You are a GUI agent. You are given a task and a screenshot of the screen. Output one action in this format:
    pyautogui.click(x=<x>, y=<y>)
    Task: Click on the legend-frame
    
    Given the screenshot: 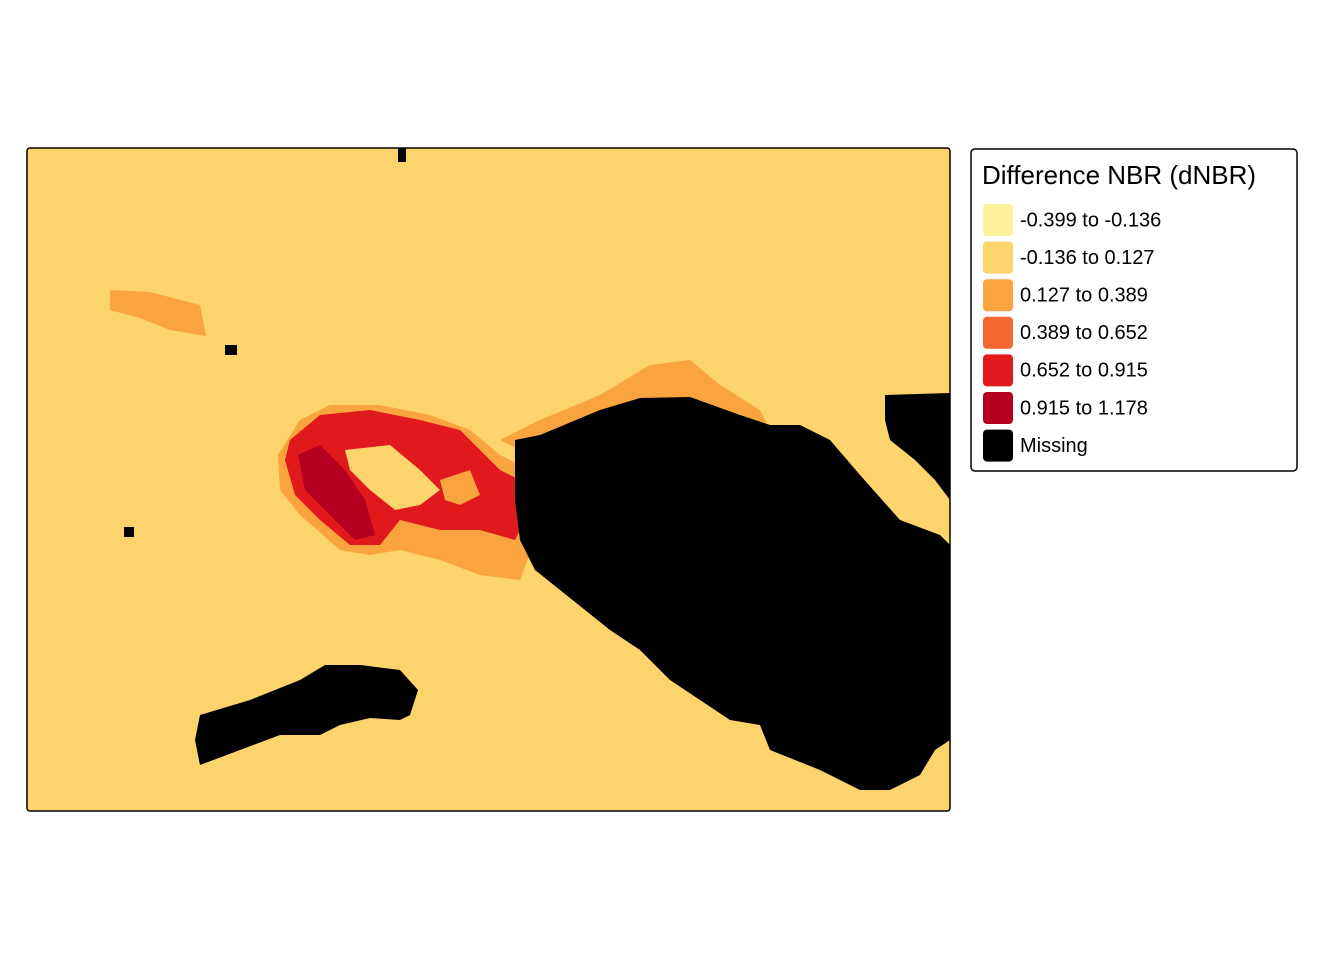 What is the action you would take?
    pyautogui.click(x=1134, y=310)
    